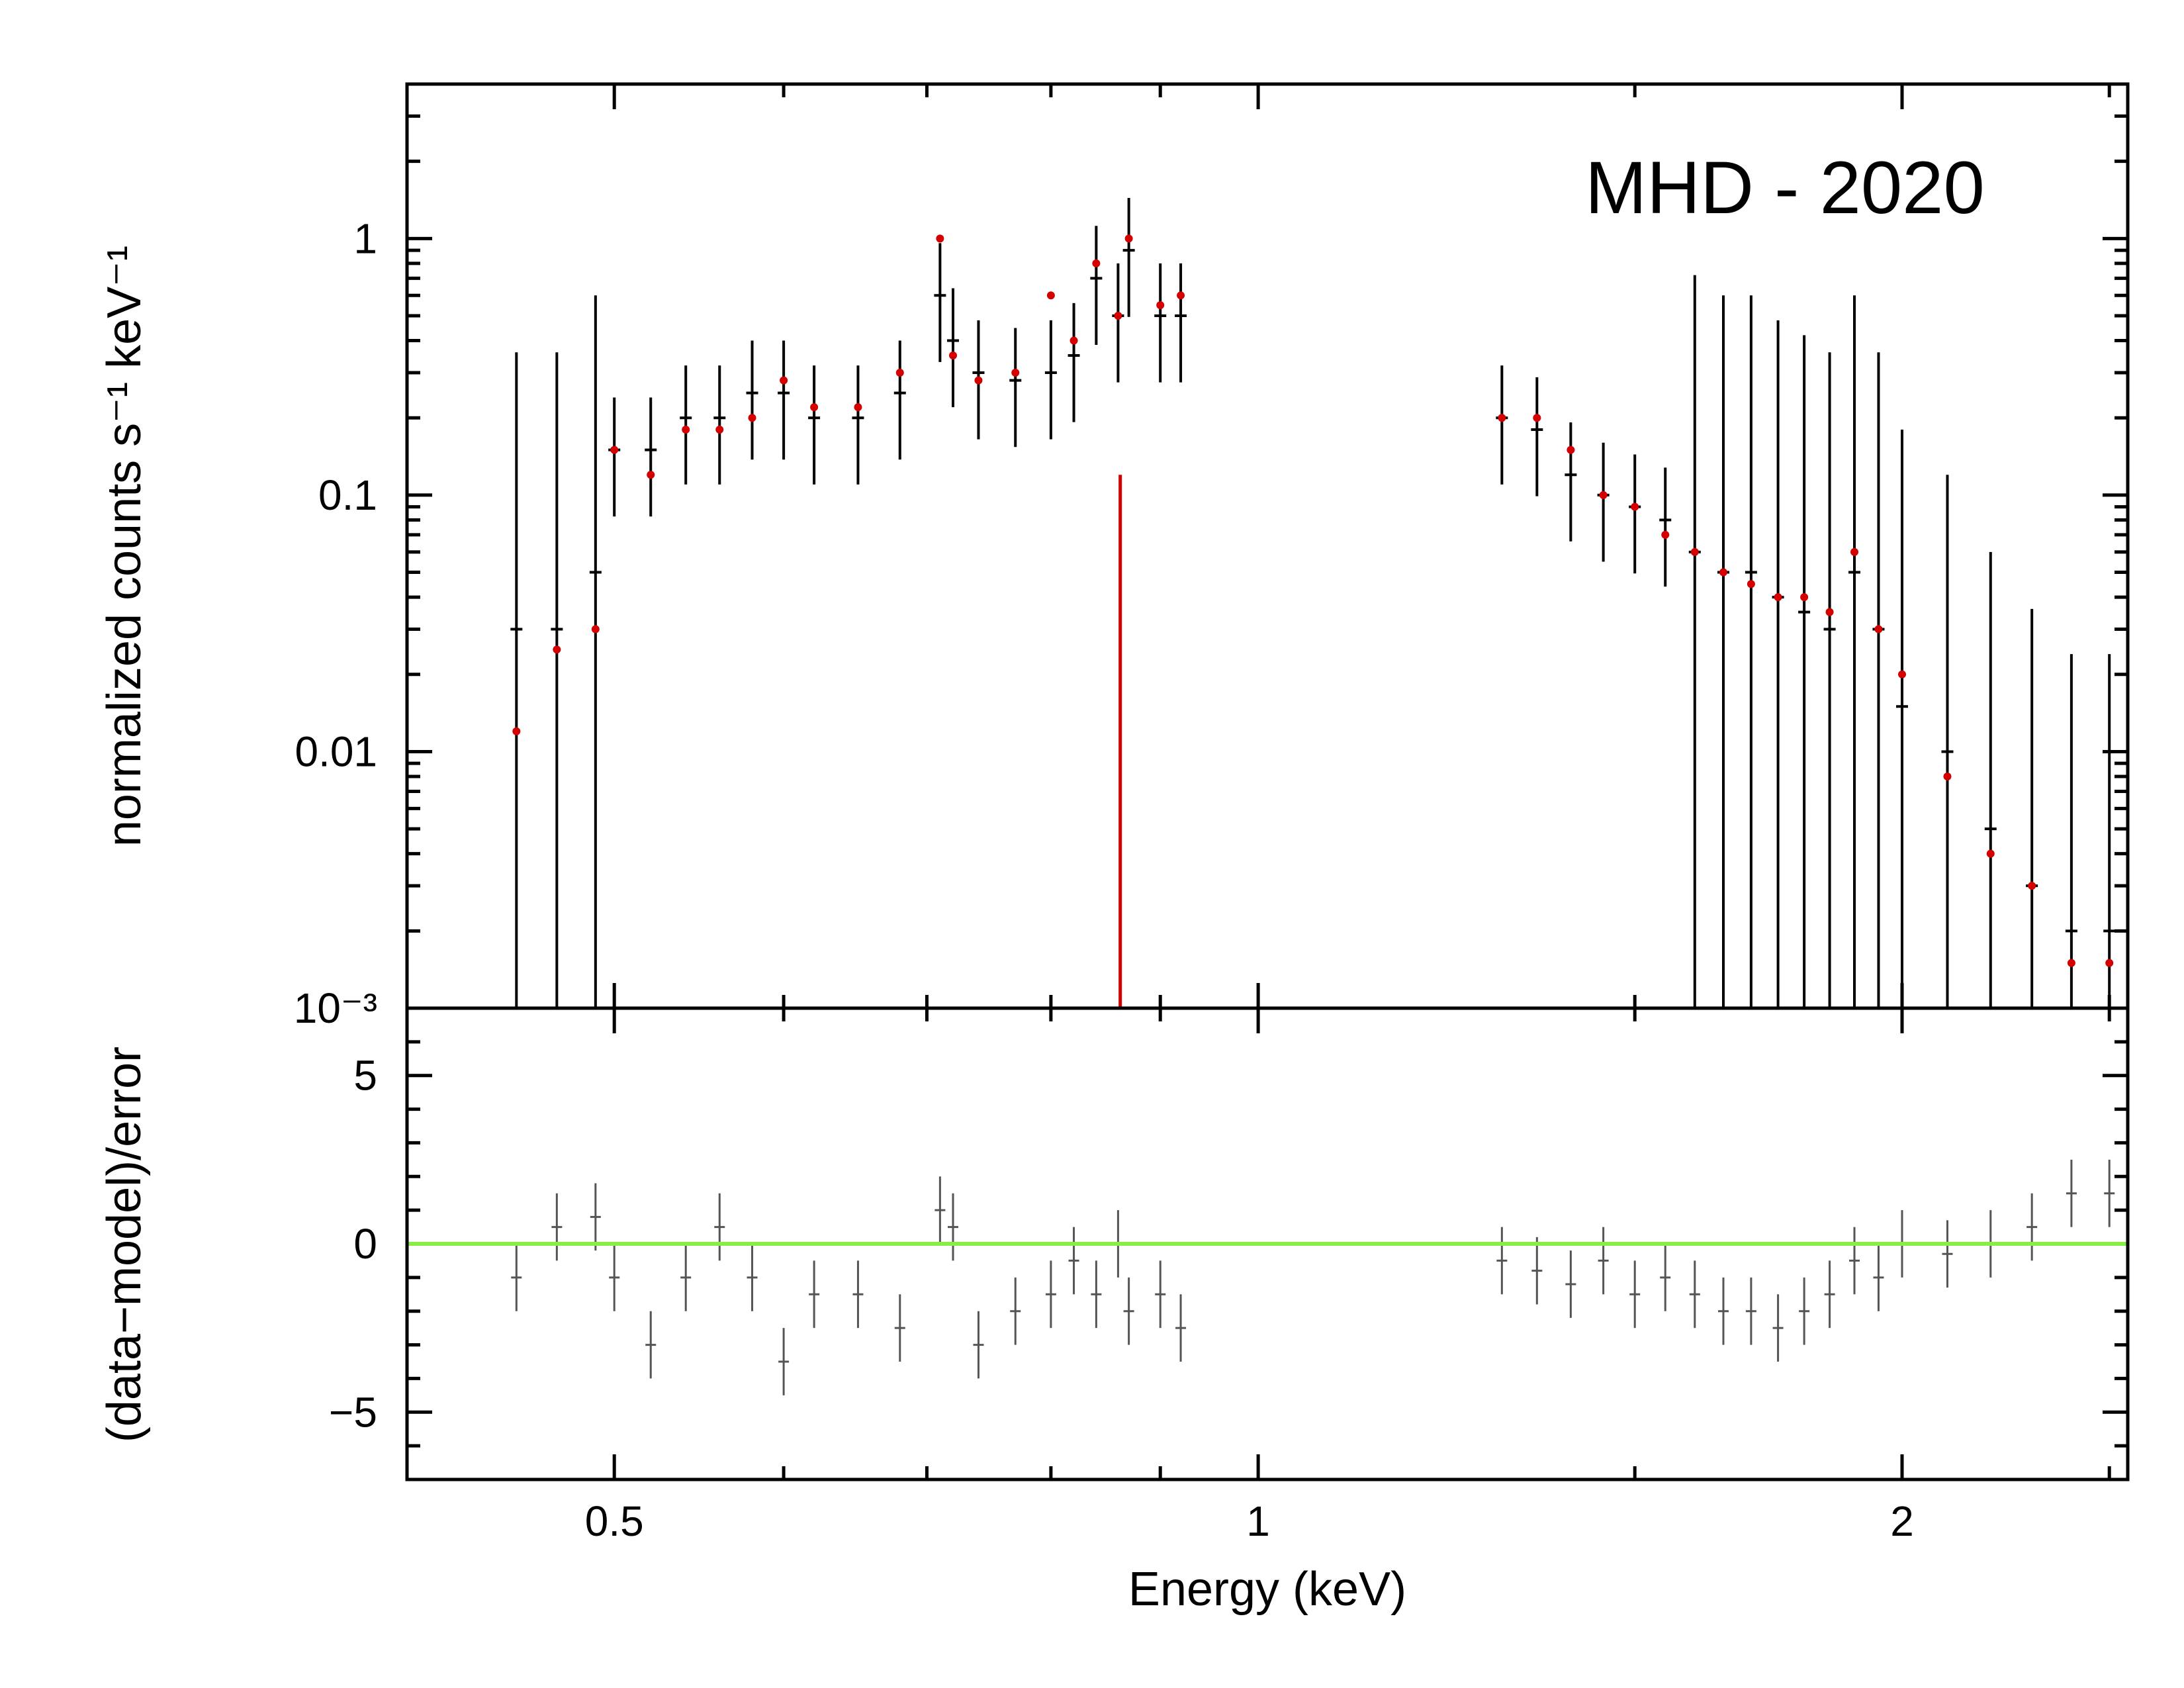 The image size is (2184, 1688). I want to click on x-tick-labels: 0.5 1 2, so click(1250, 1521).